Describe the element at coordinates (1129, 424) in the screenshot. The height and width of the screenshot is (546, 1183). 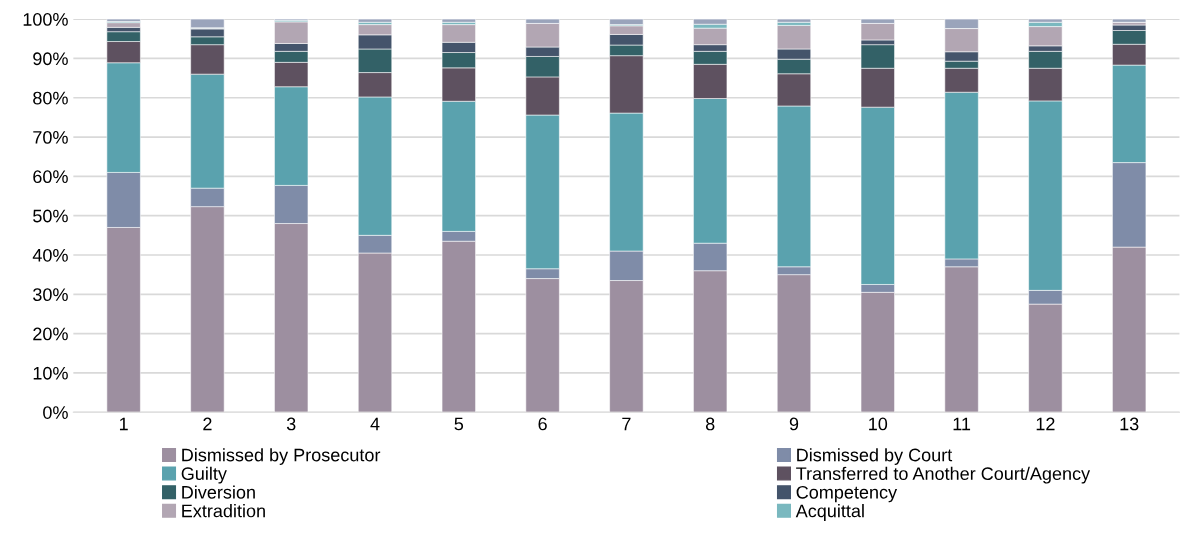
I see `x-tick-label: 13` at that location.